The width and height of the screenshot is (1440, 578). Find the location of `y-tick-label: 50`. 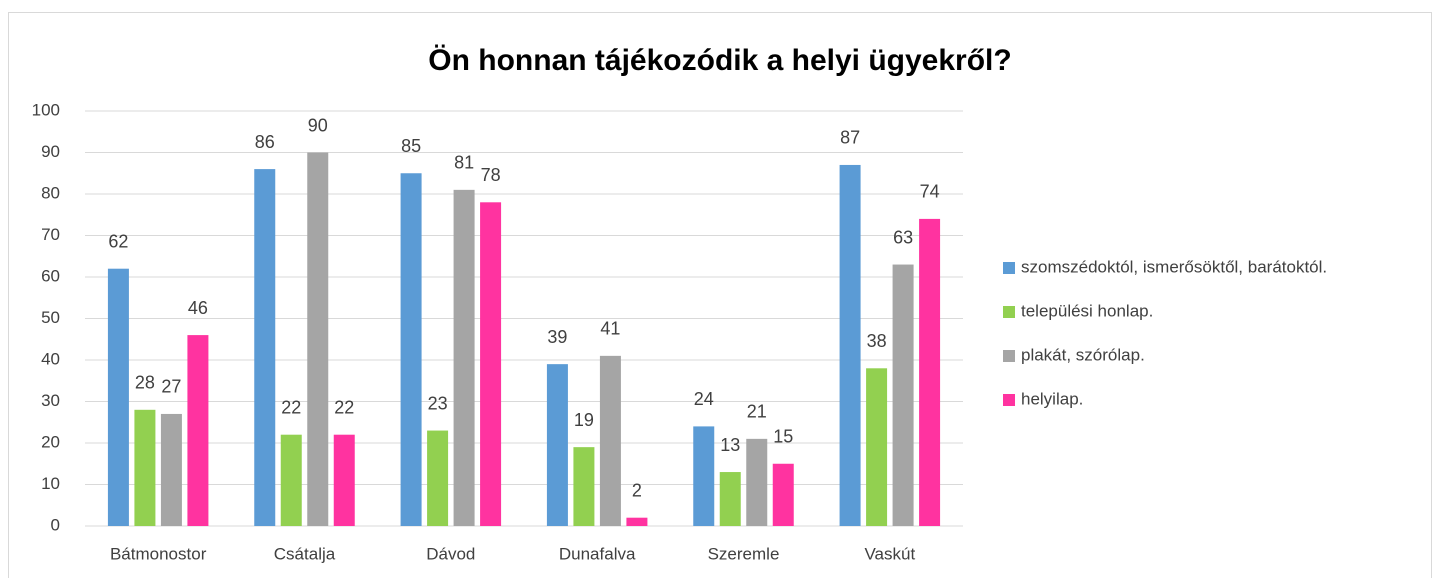

y-tick-label: 50 is located at coordinates (50, 317).